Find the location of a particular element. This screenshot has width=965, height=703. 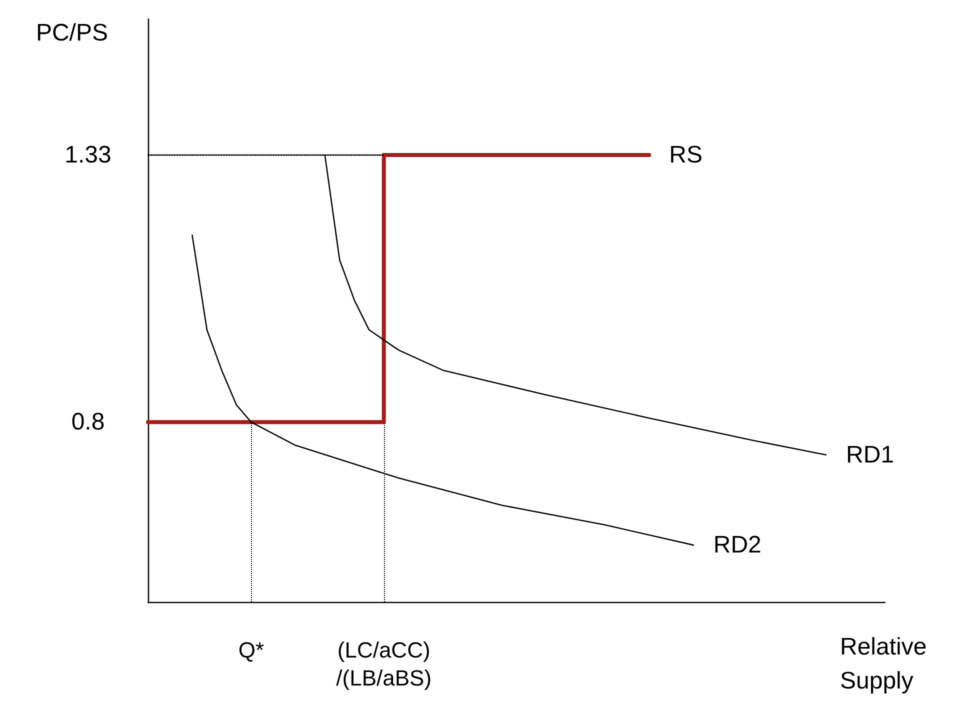

series-label: RS is located at coordinates (686, 155).